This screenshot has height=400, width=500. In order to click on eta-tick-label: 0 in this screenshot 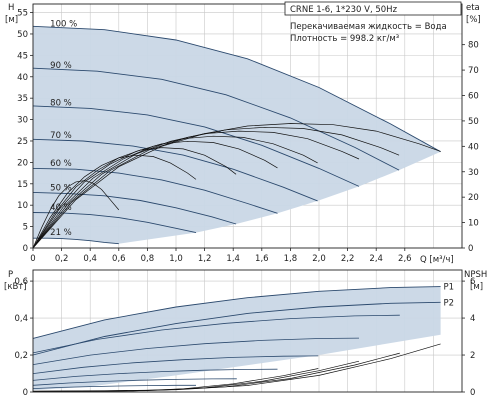, I will do `click(470, 249)`.